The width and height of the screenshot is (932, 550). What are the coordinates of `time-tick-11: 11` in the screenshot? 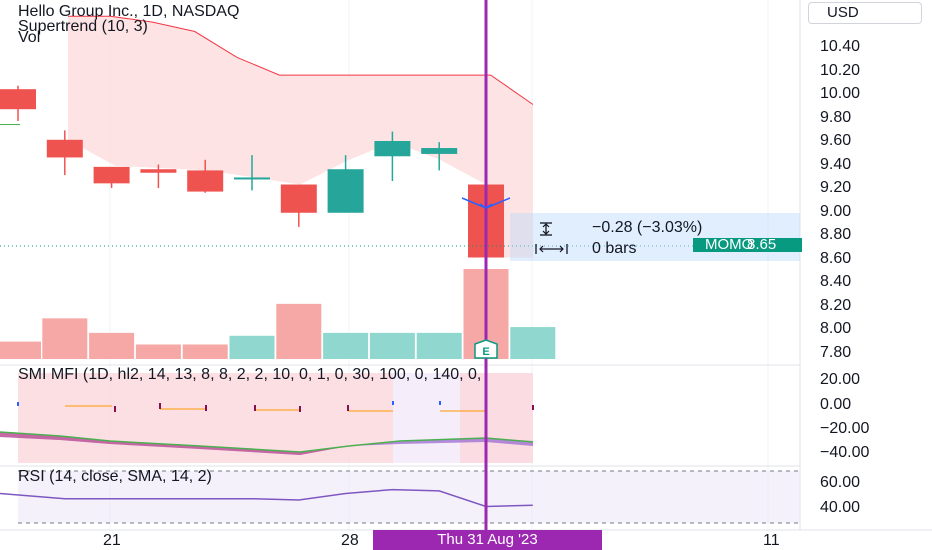 It's located at (771, 540).